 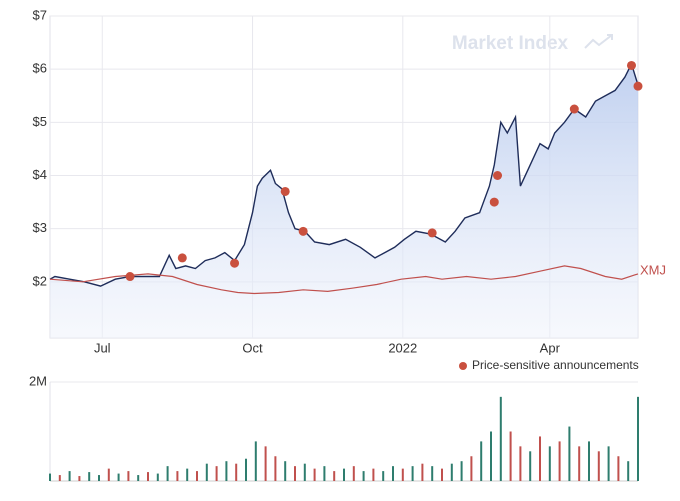 I want to click on y-tick-label: $6, so click(x=40, y=68).